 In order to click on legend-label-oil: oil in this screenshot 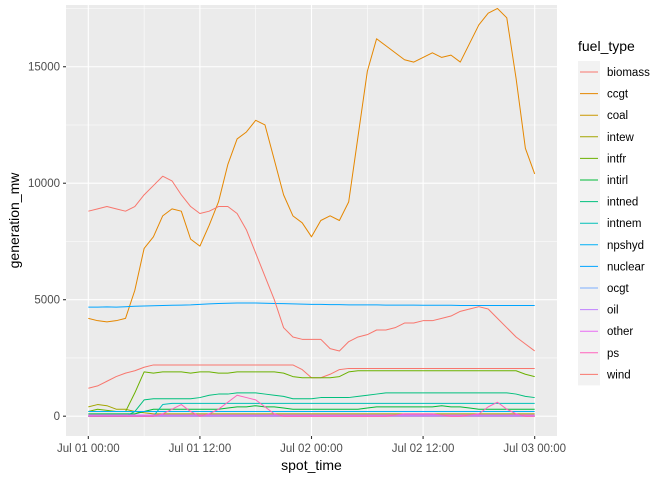, I will do `click(613, 311)`.